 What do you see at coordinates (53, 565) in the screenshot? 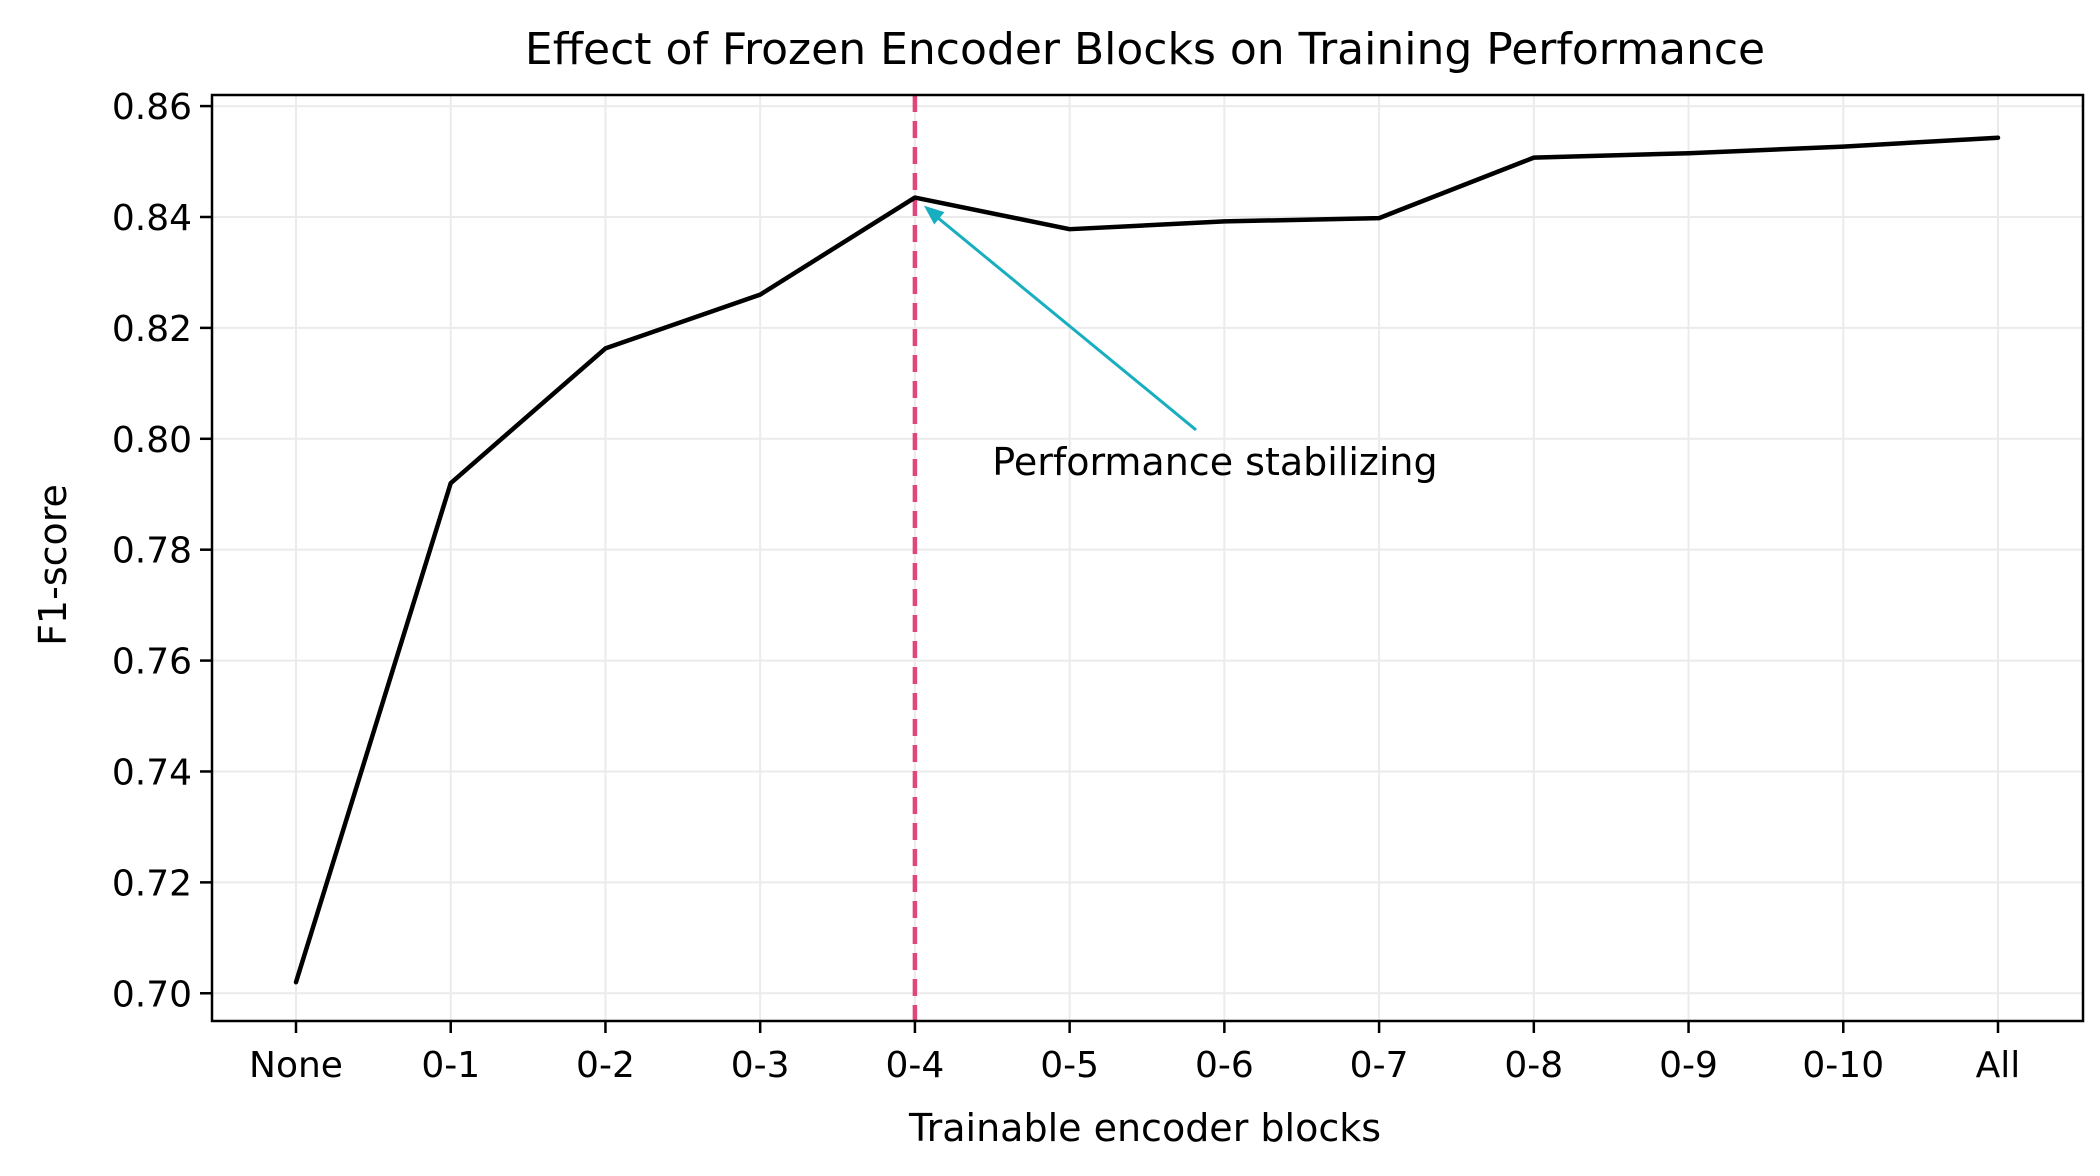
I see `y-axis-label: F1-score` at bounding box center [53, 565].